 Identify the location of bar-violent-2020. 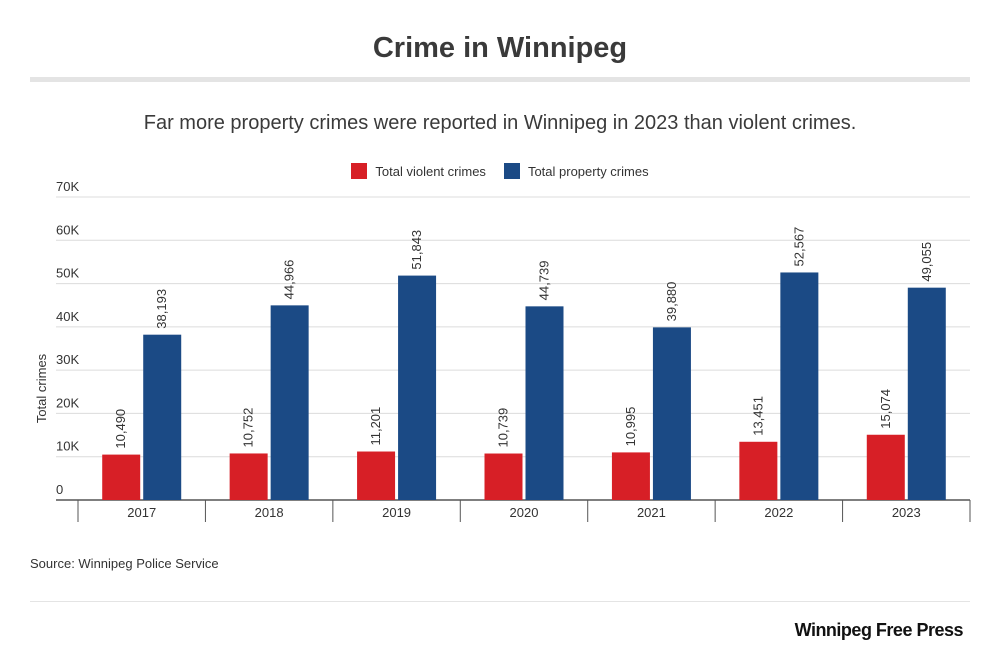
(503, 476).